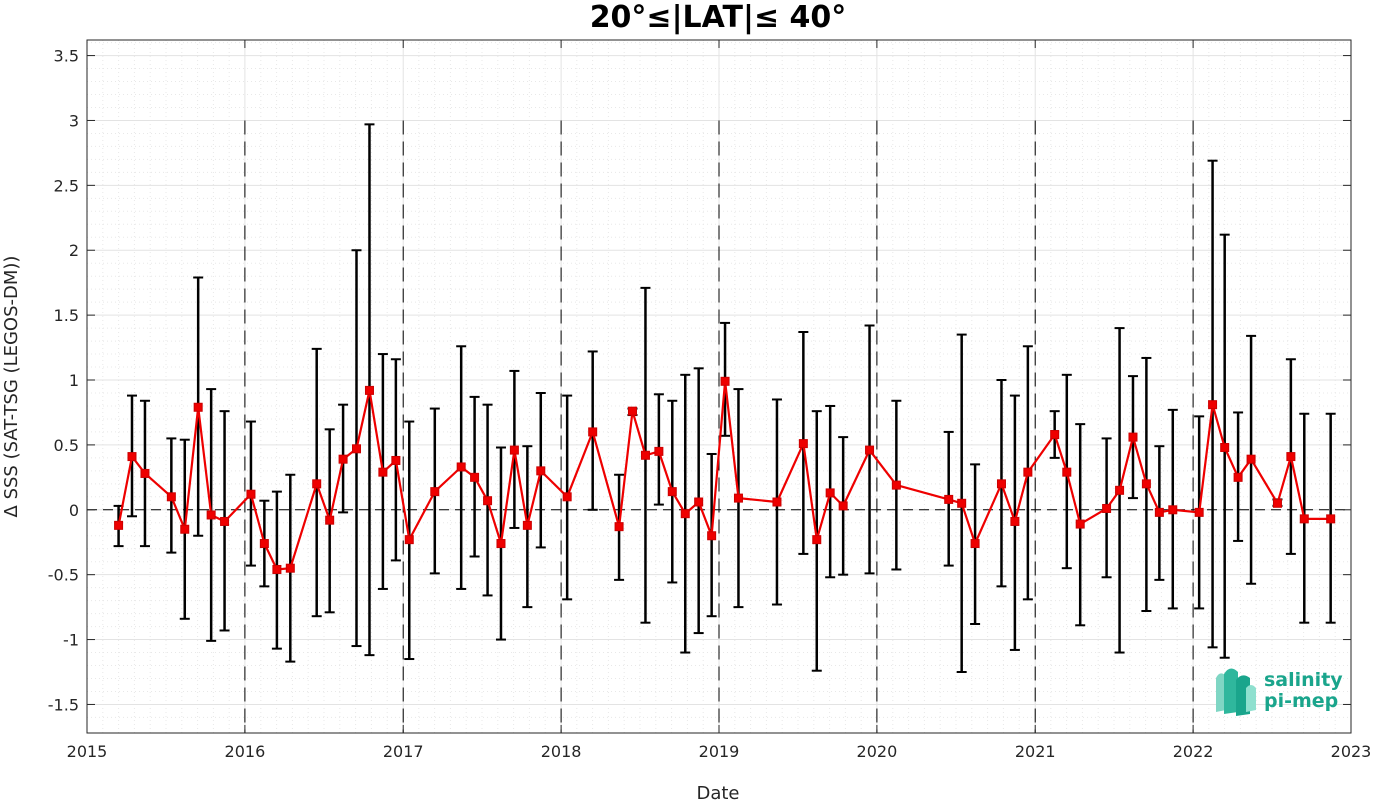 Image resolution: width=1375 pixels, height=801 pixels. Describe the element at coordinates (66, 315) in the screenshot. I see `y-tick-label: 1.5` at that location.